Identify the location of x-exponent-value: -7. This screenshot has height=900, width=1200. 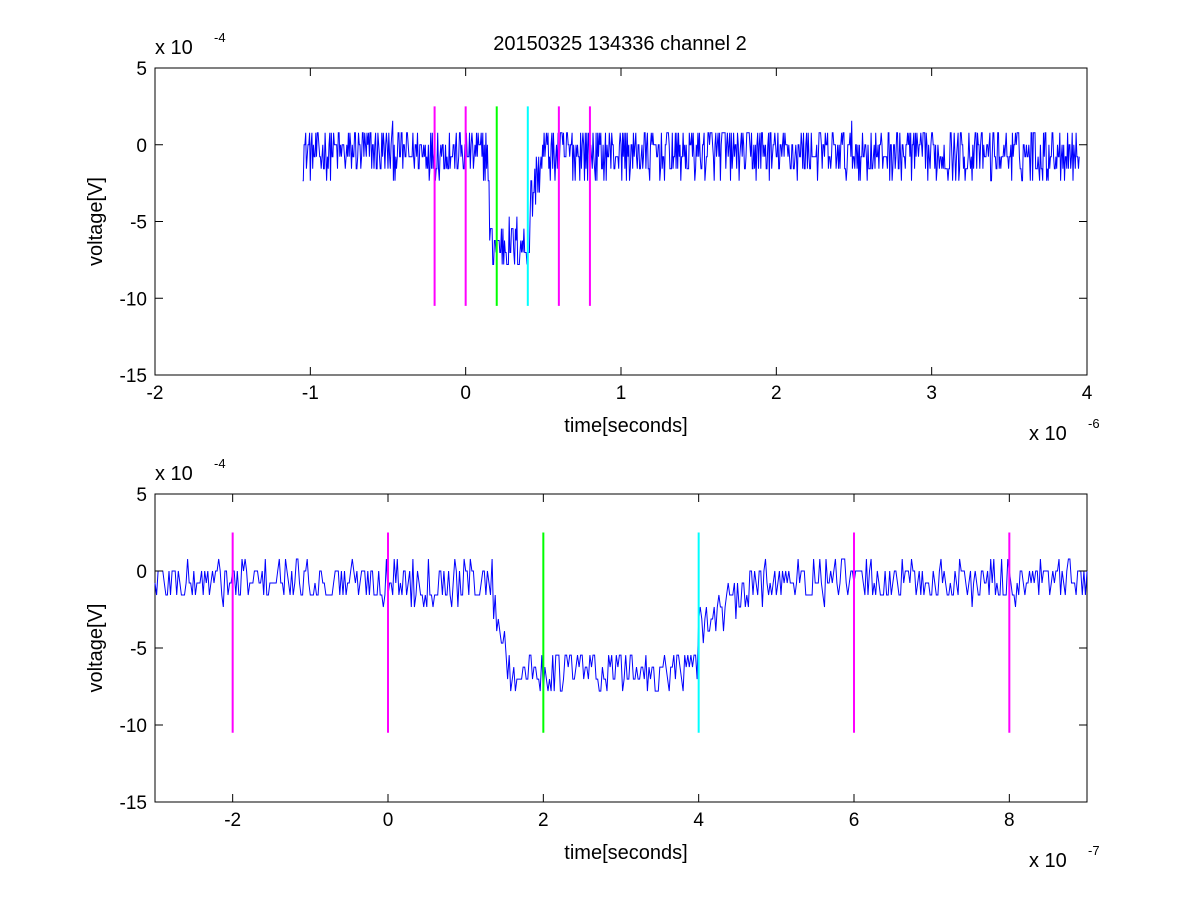
(1094, 850).